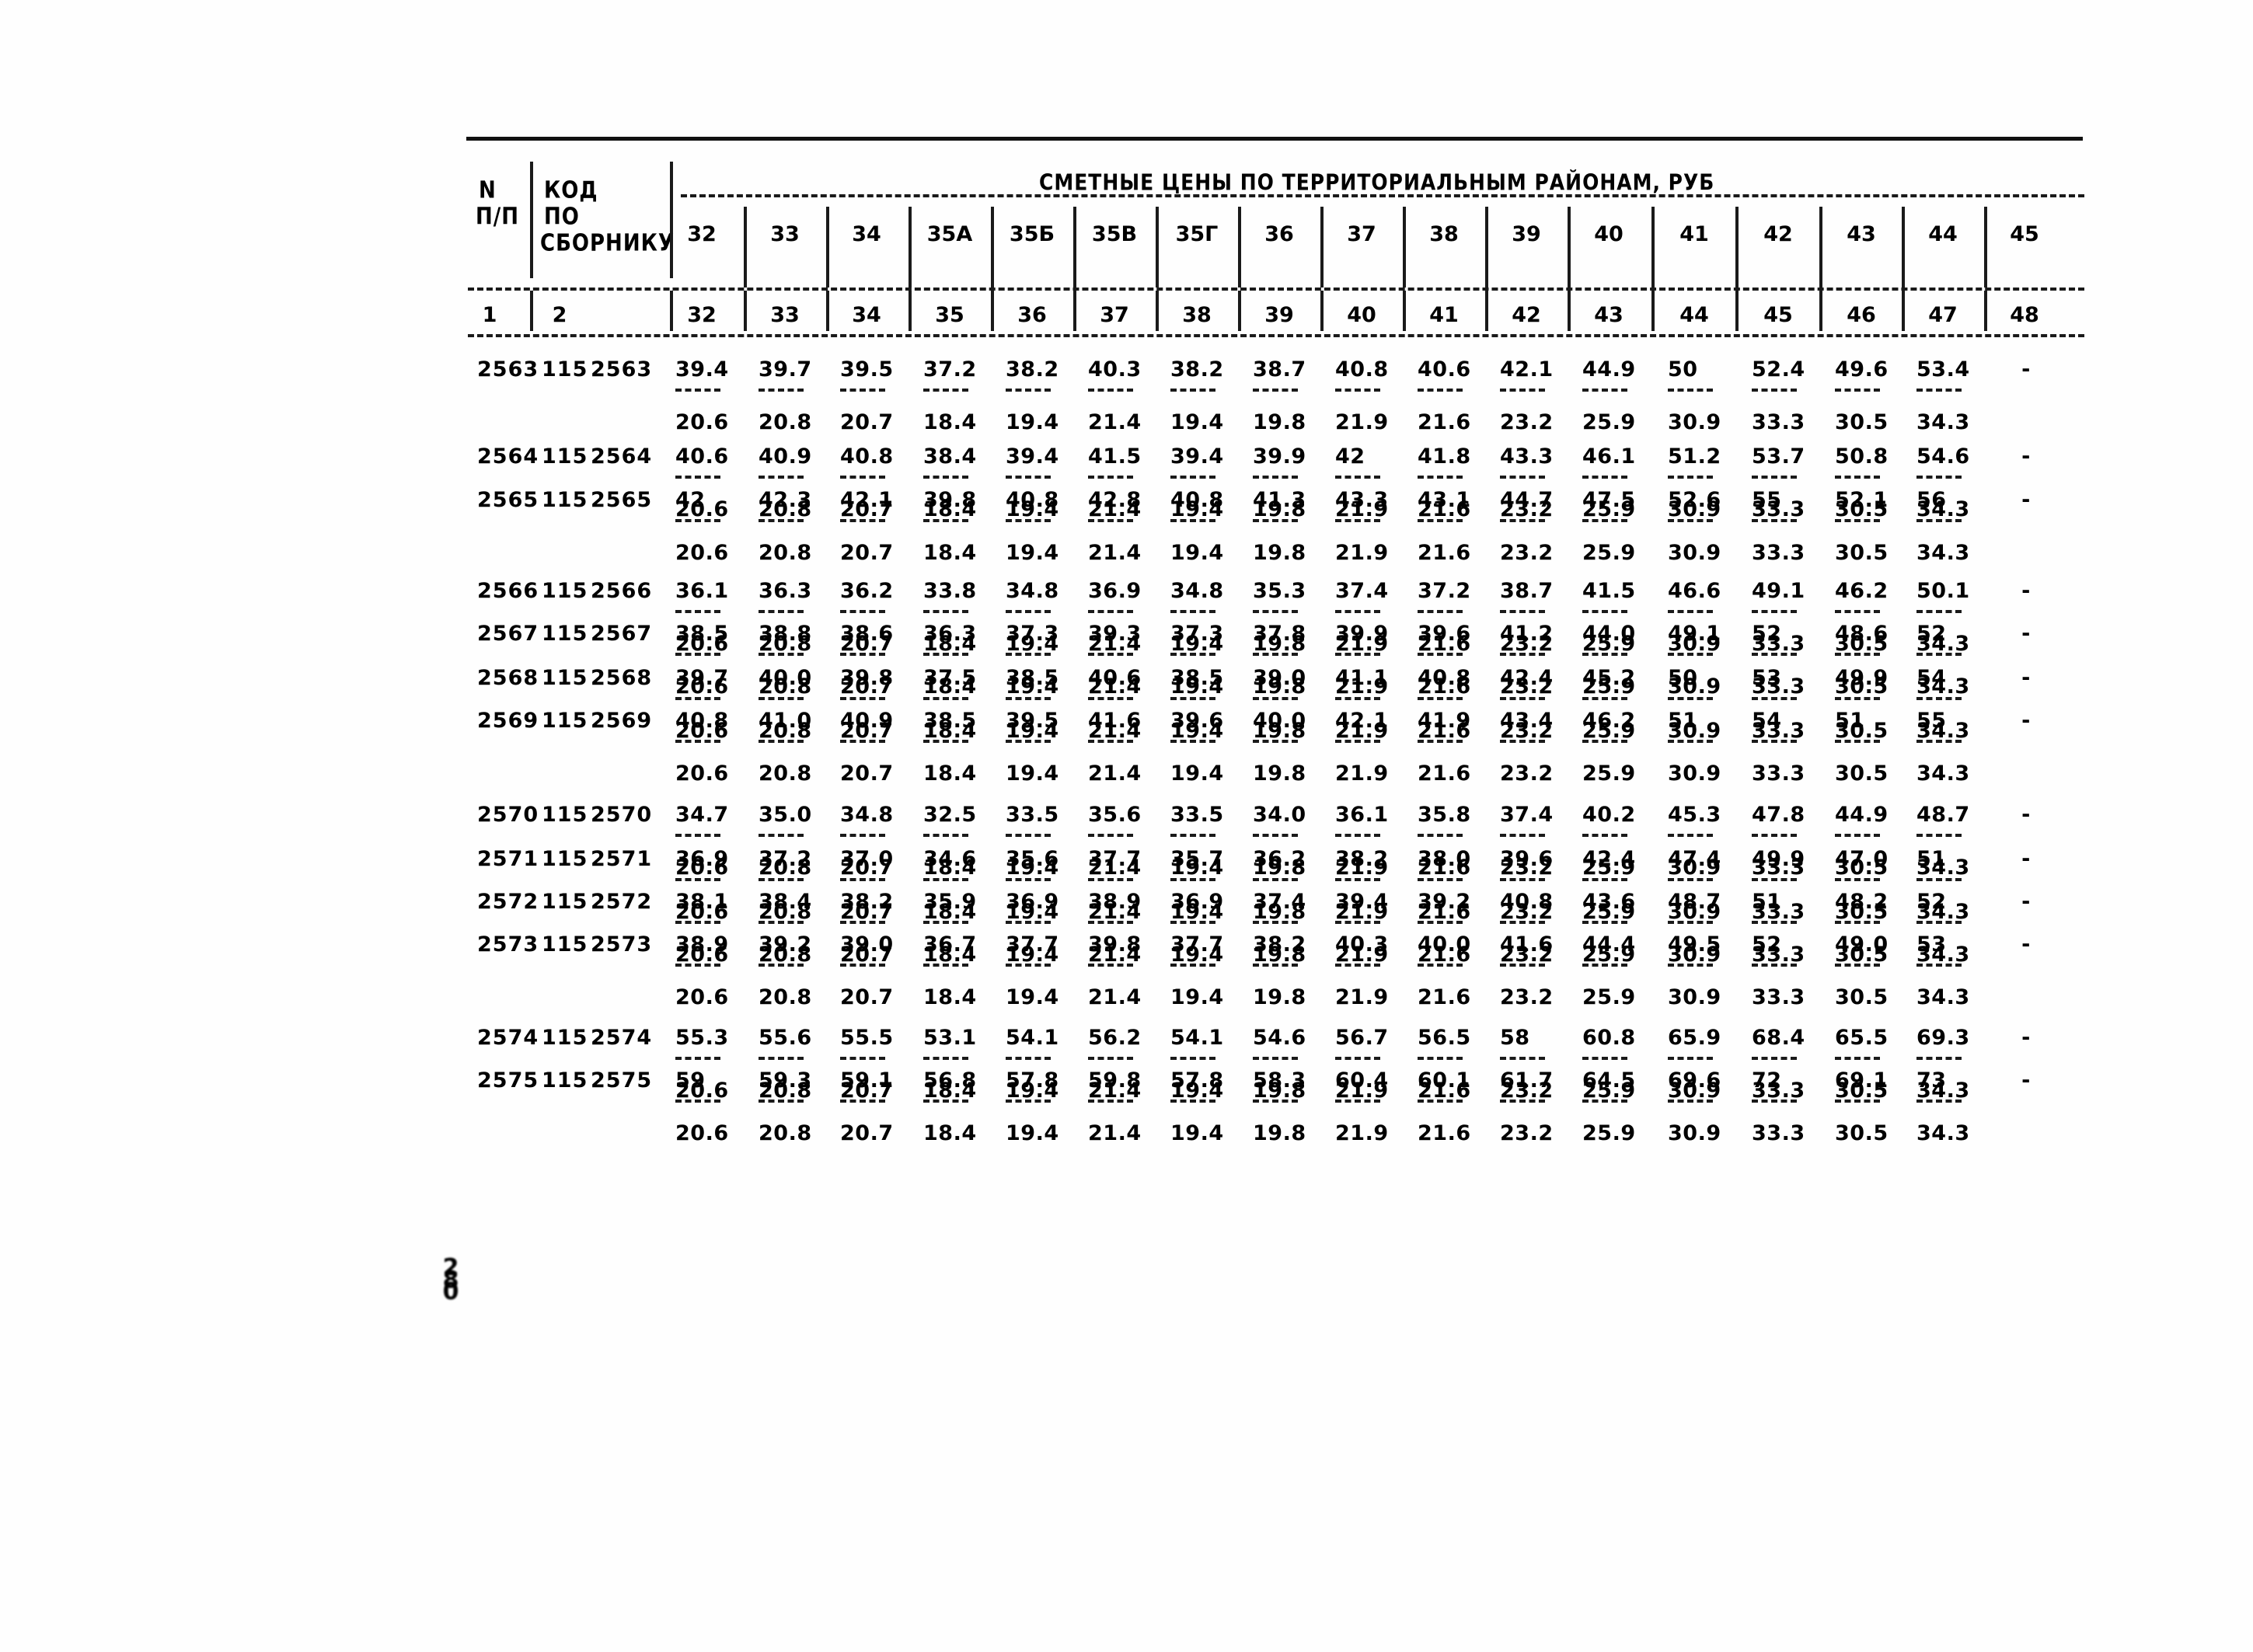 The width and height of the screenshot is (2253, 1652). What do you see at coordinates (1279, 902) in the screenshot?
I see `cell-numerator: 37.4` at bounding box center [1279, 902].